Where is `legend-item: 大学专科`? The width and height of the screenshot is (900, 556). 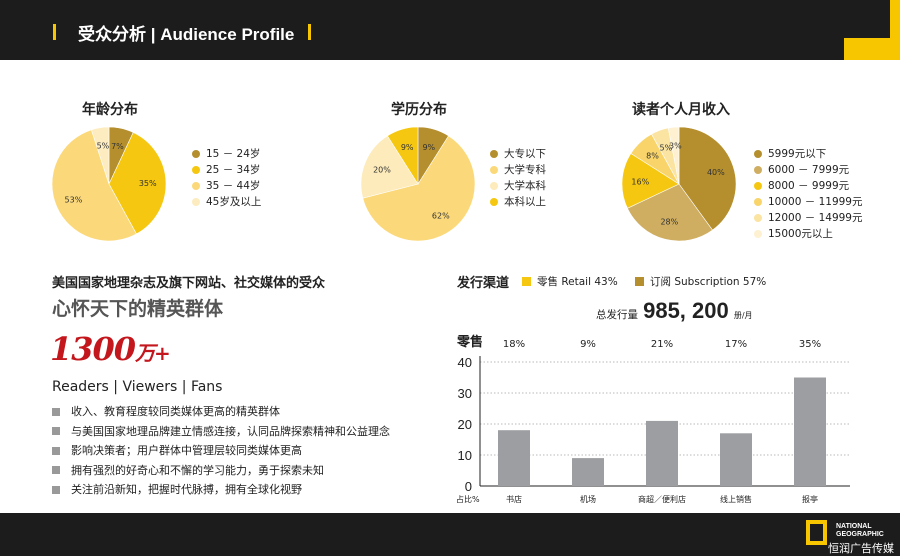
legend-item: 大学专科 is located at coordinates (518, 170).